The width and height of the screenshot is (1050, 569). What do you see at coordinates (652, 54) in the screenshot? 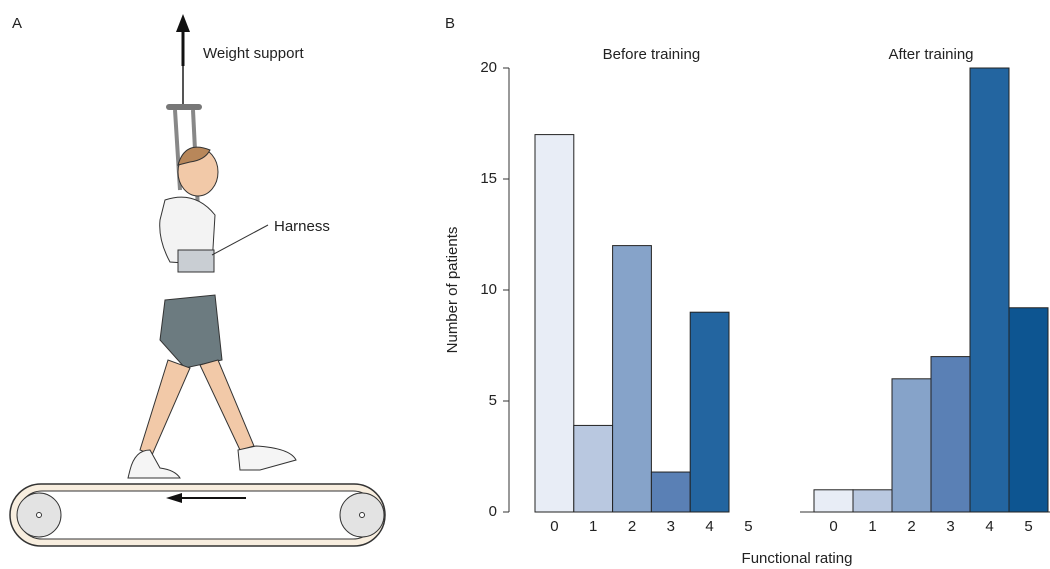
I see `chart-title: Before training` at bounding box center [652, 54].